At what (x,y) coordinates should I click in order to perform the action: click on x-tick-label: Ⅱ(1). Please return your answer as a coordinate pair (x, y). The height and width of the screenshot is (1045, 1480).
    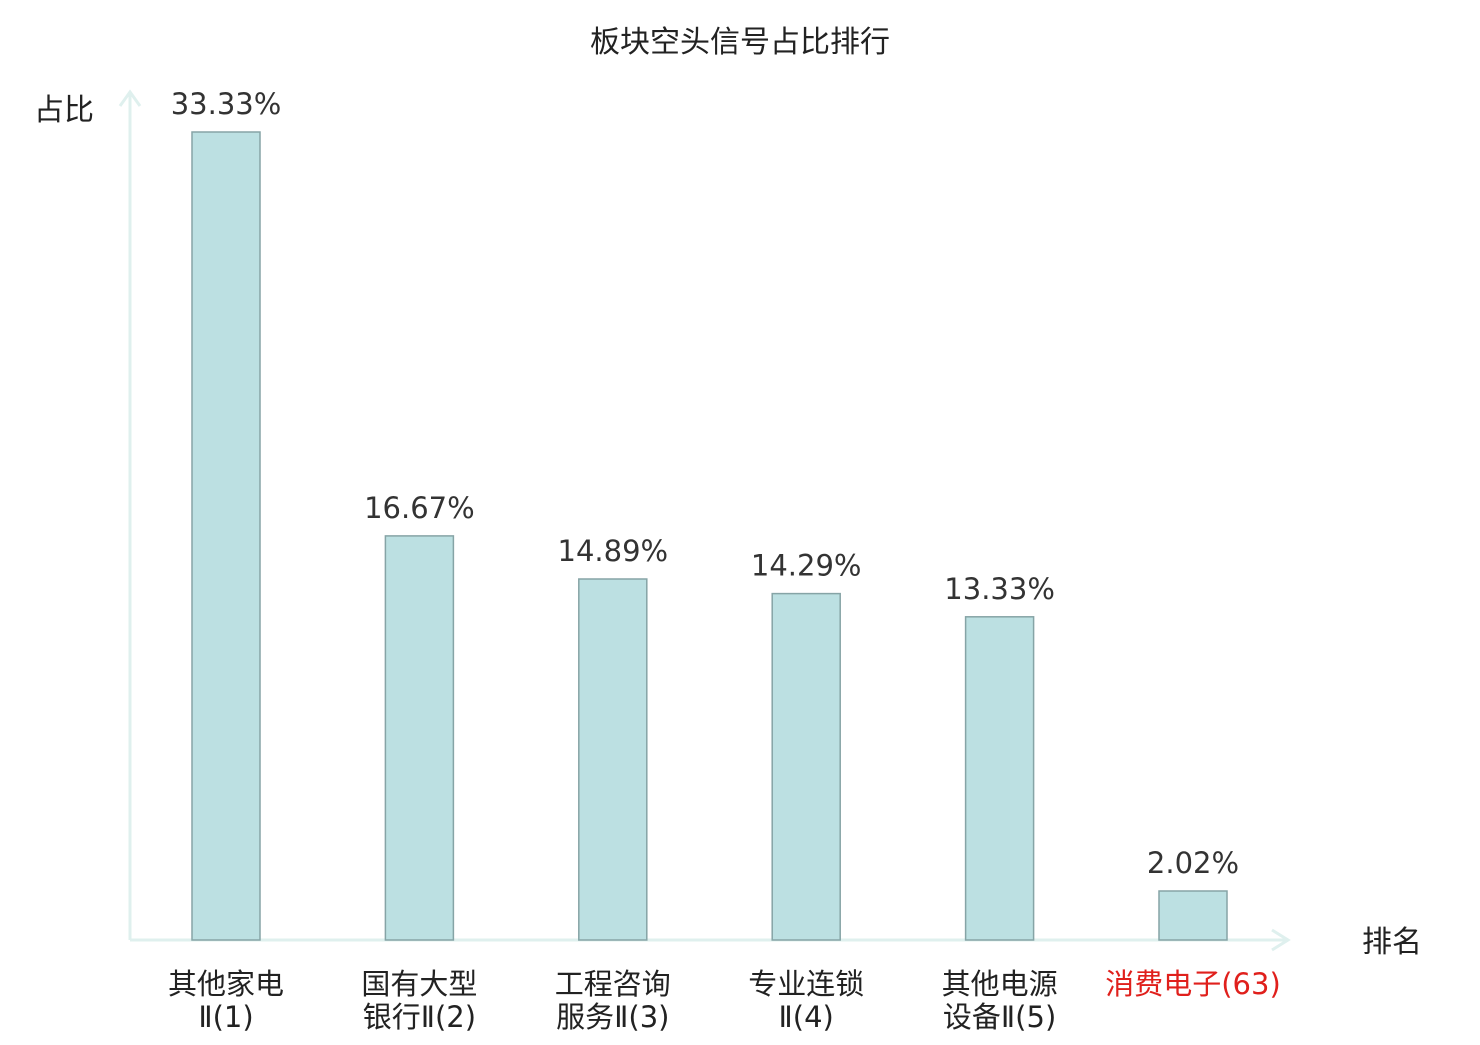
    Looking at the image, I should click on (225, 1017).